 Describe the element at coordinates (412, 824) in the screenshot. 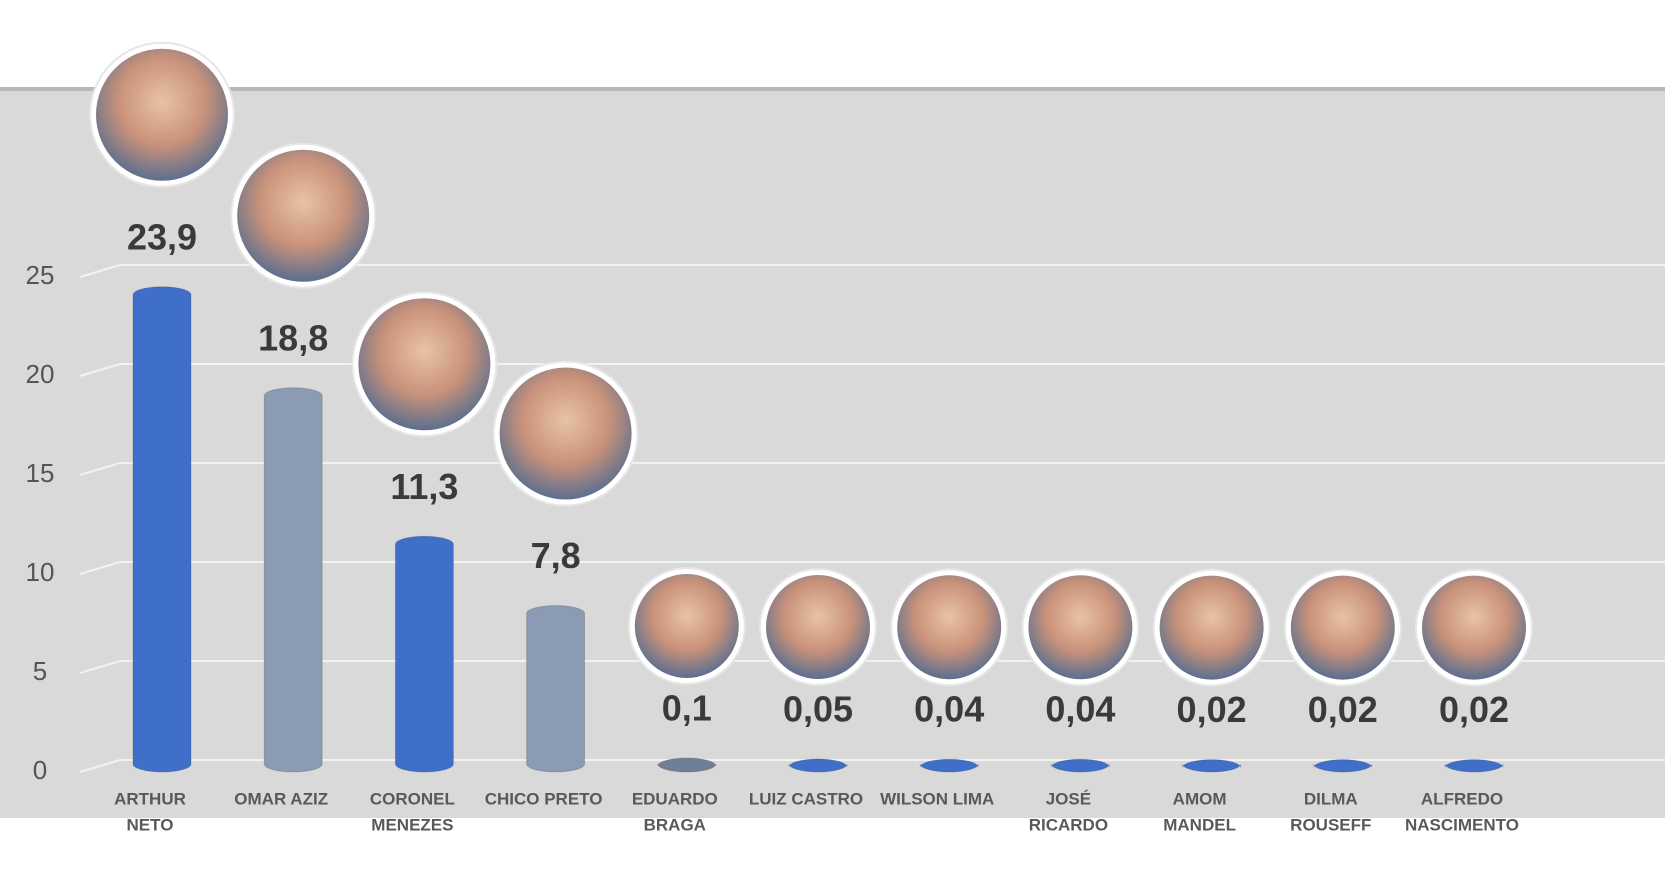

I see `x-tick-label: MENEZES` at that location.